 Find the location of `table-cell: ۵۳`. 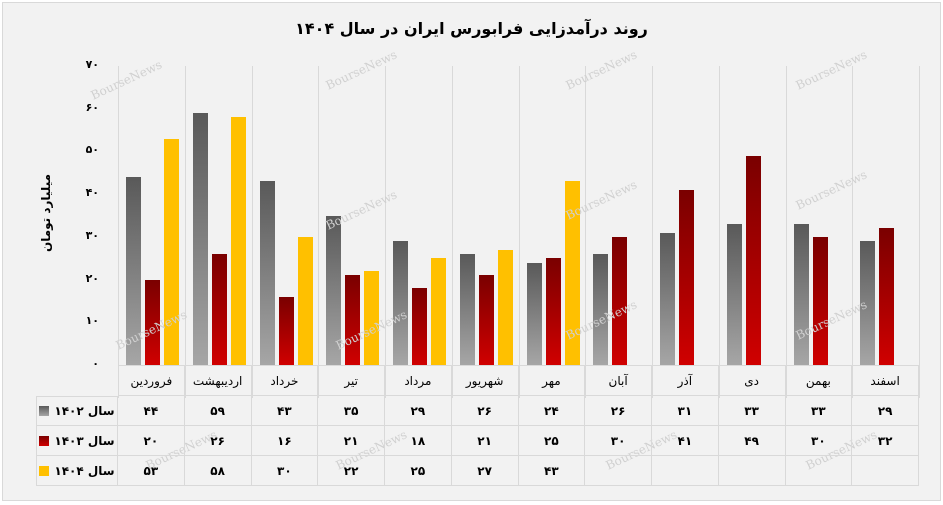

table-cell: ۵۳ is located at coordinates (151, 471).